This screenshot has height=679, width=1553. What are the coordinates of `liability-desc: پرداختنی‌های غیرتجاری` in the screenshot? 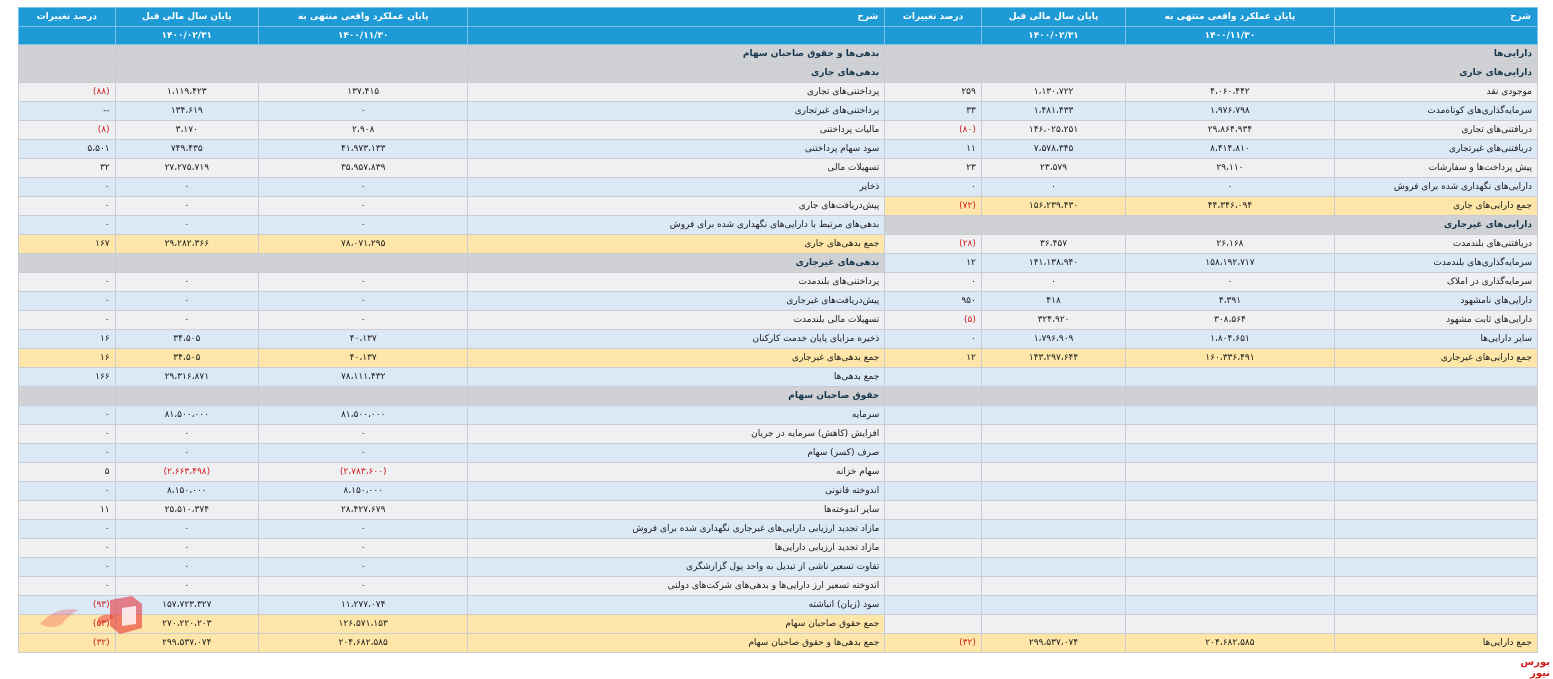 It's located at (676, 111).